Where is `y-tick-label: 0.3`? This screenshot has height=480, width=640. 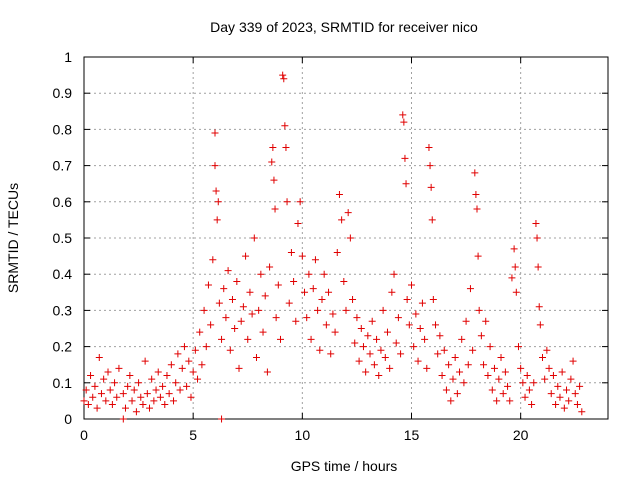 y-tick-label: 0.3 is located at coordinates (63, 310).